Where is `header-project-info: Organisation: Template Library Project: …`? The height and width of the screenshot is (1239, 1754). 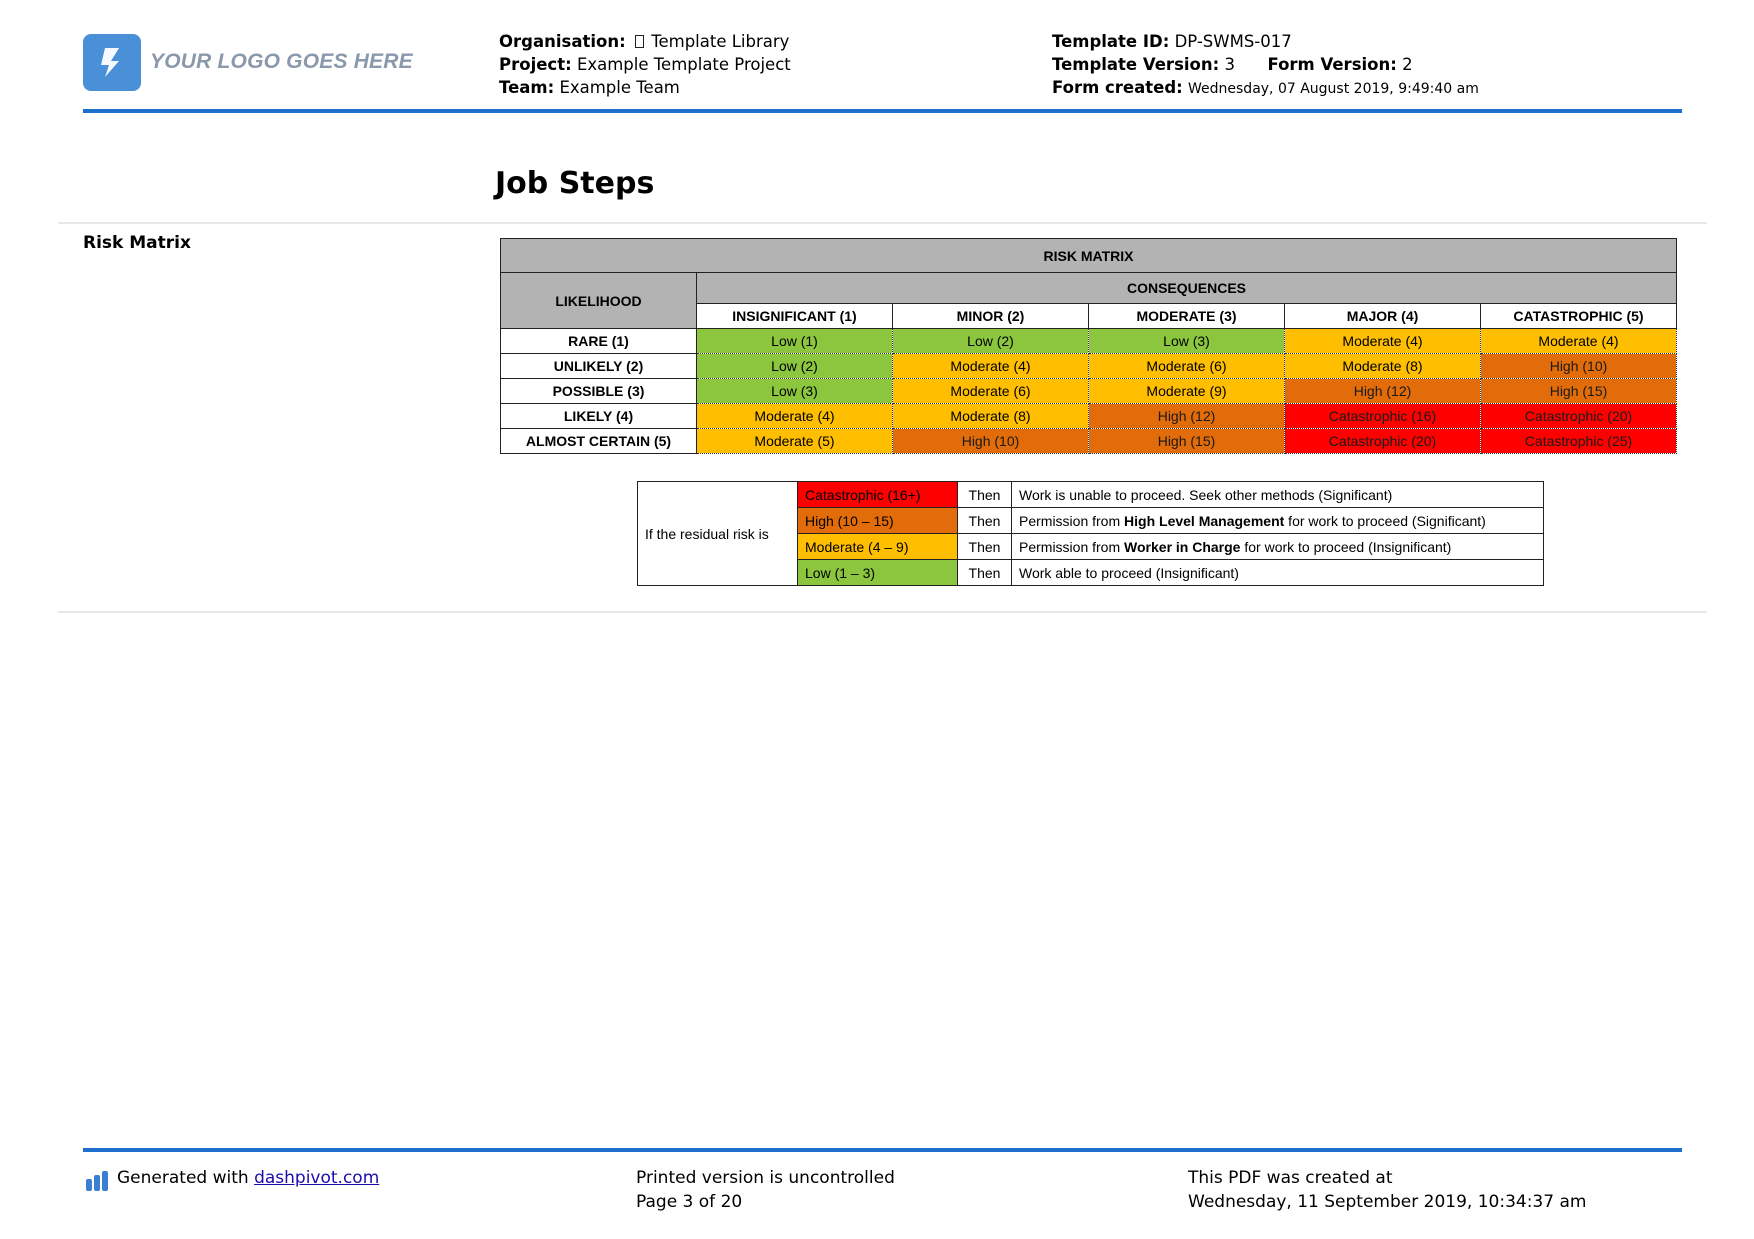 header-project-info: Organisation: Template Library Project: … is located at coordinates (645, 64).